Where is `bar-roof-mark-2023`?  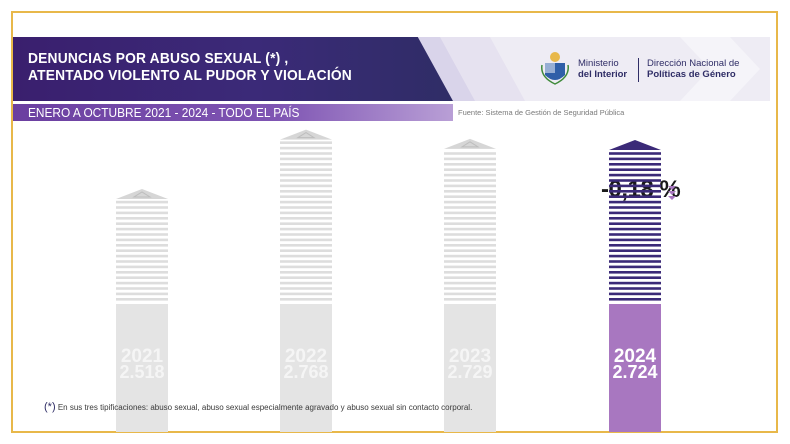
bar-roof-mark-2023 is located at coordinates (470, 144).